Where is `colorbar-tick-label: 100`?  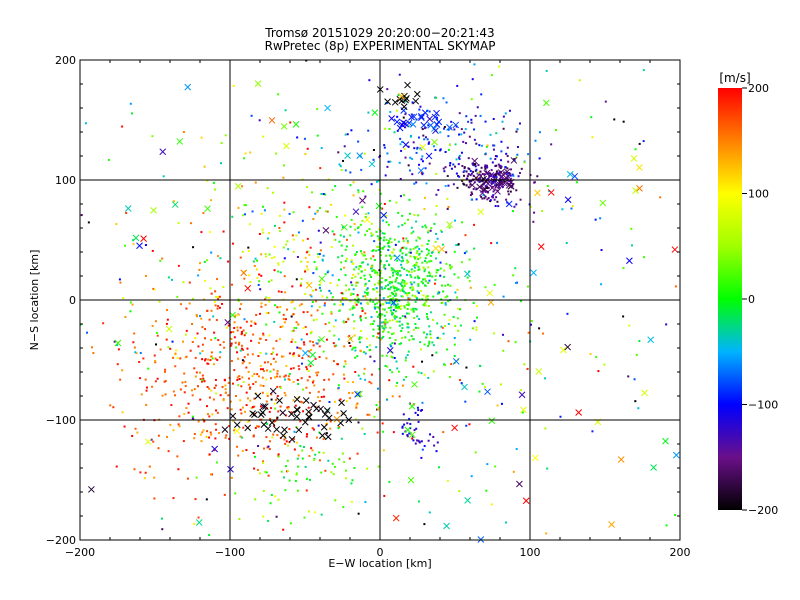
colorbar-tick-label: 100 is located at coordinates (758, 194).